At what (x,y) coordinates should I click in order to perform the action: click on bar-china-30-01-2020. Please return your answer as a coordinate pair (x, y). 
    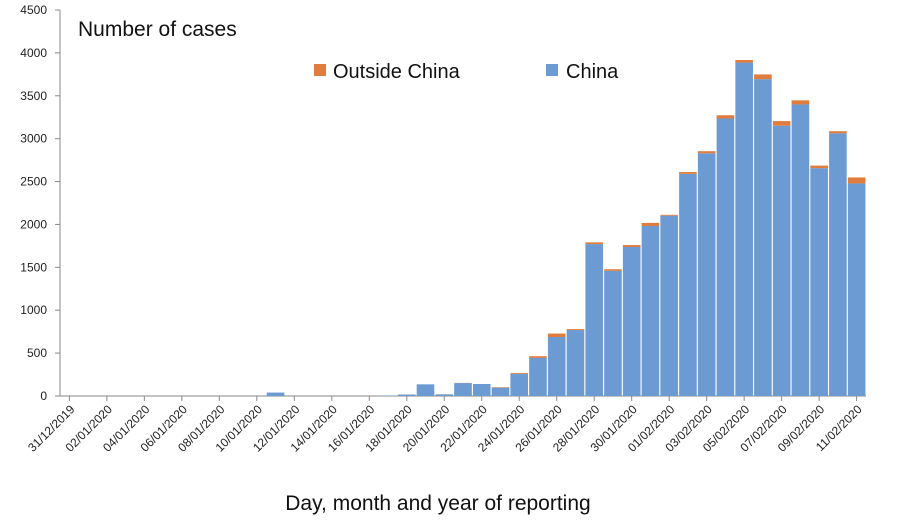
    Looking at the image, I should click on (631, 321).